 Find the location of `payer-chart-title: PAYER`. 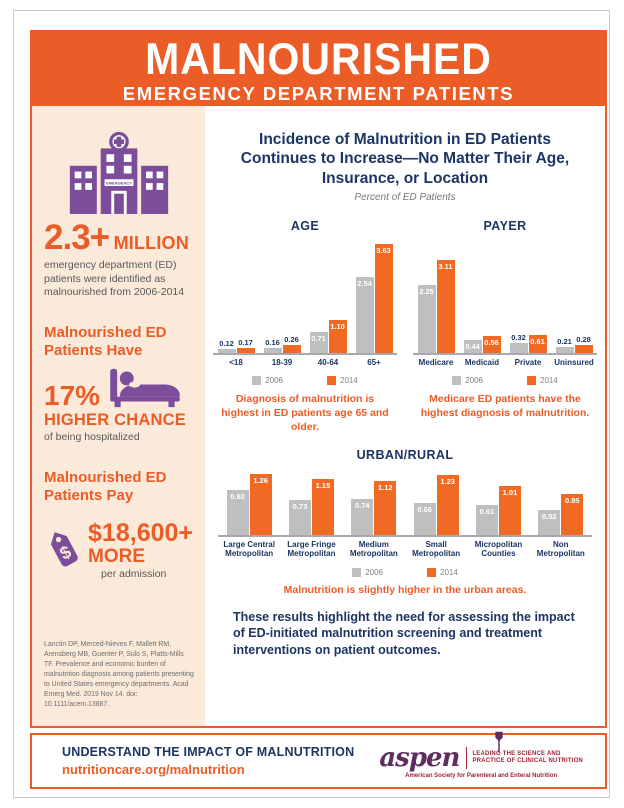

payer-chart-title: PAYER is located at coordinates (505, 226).